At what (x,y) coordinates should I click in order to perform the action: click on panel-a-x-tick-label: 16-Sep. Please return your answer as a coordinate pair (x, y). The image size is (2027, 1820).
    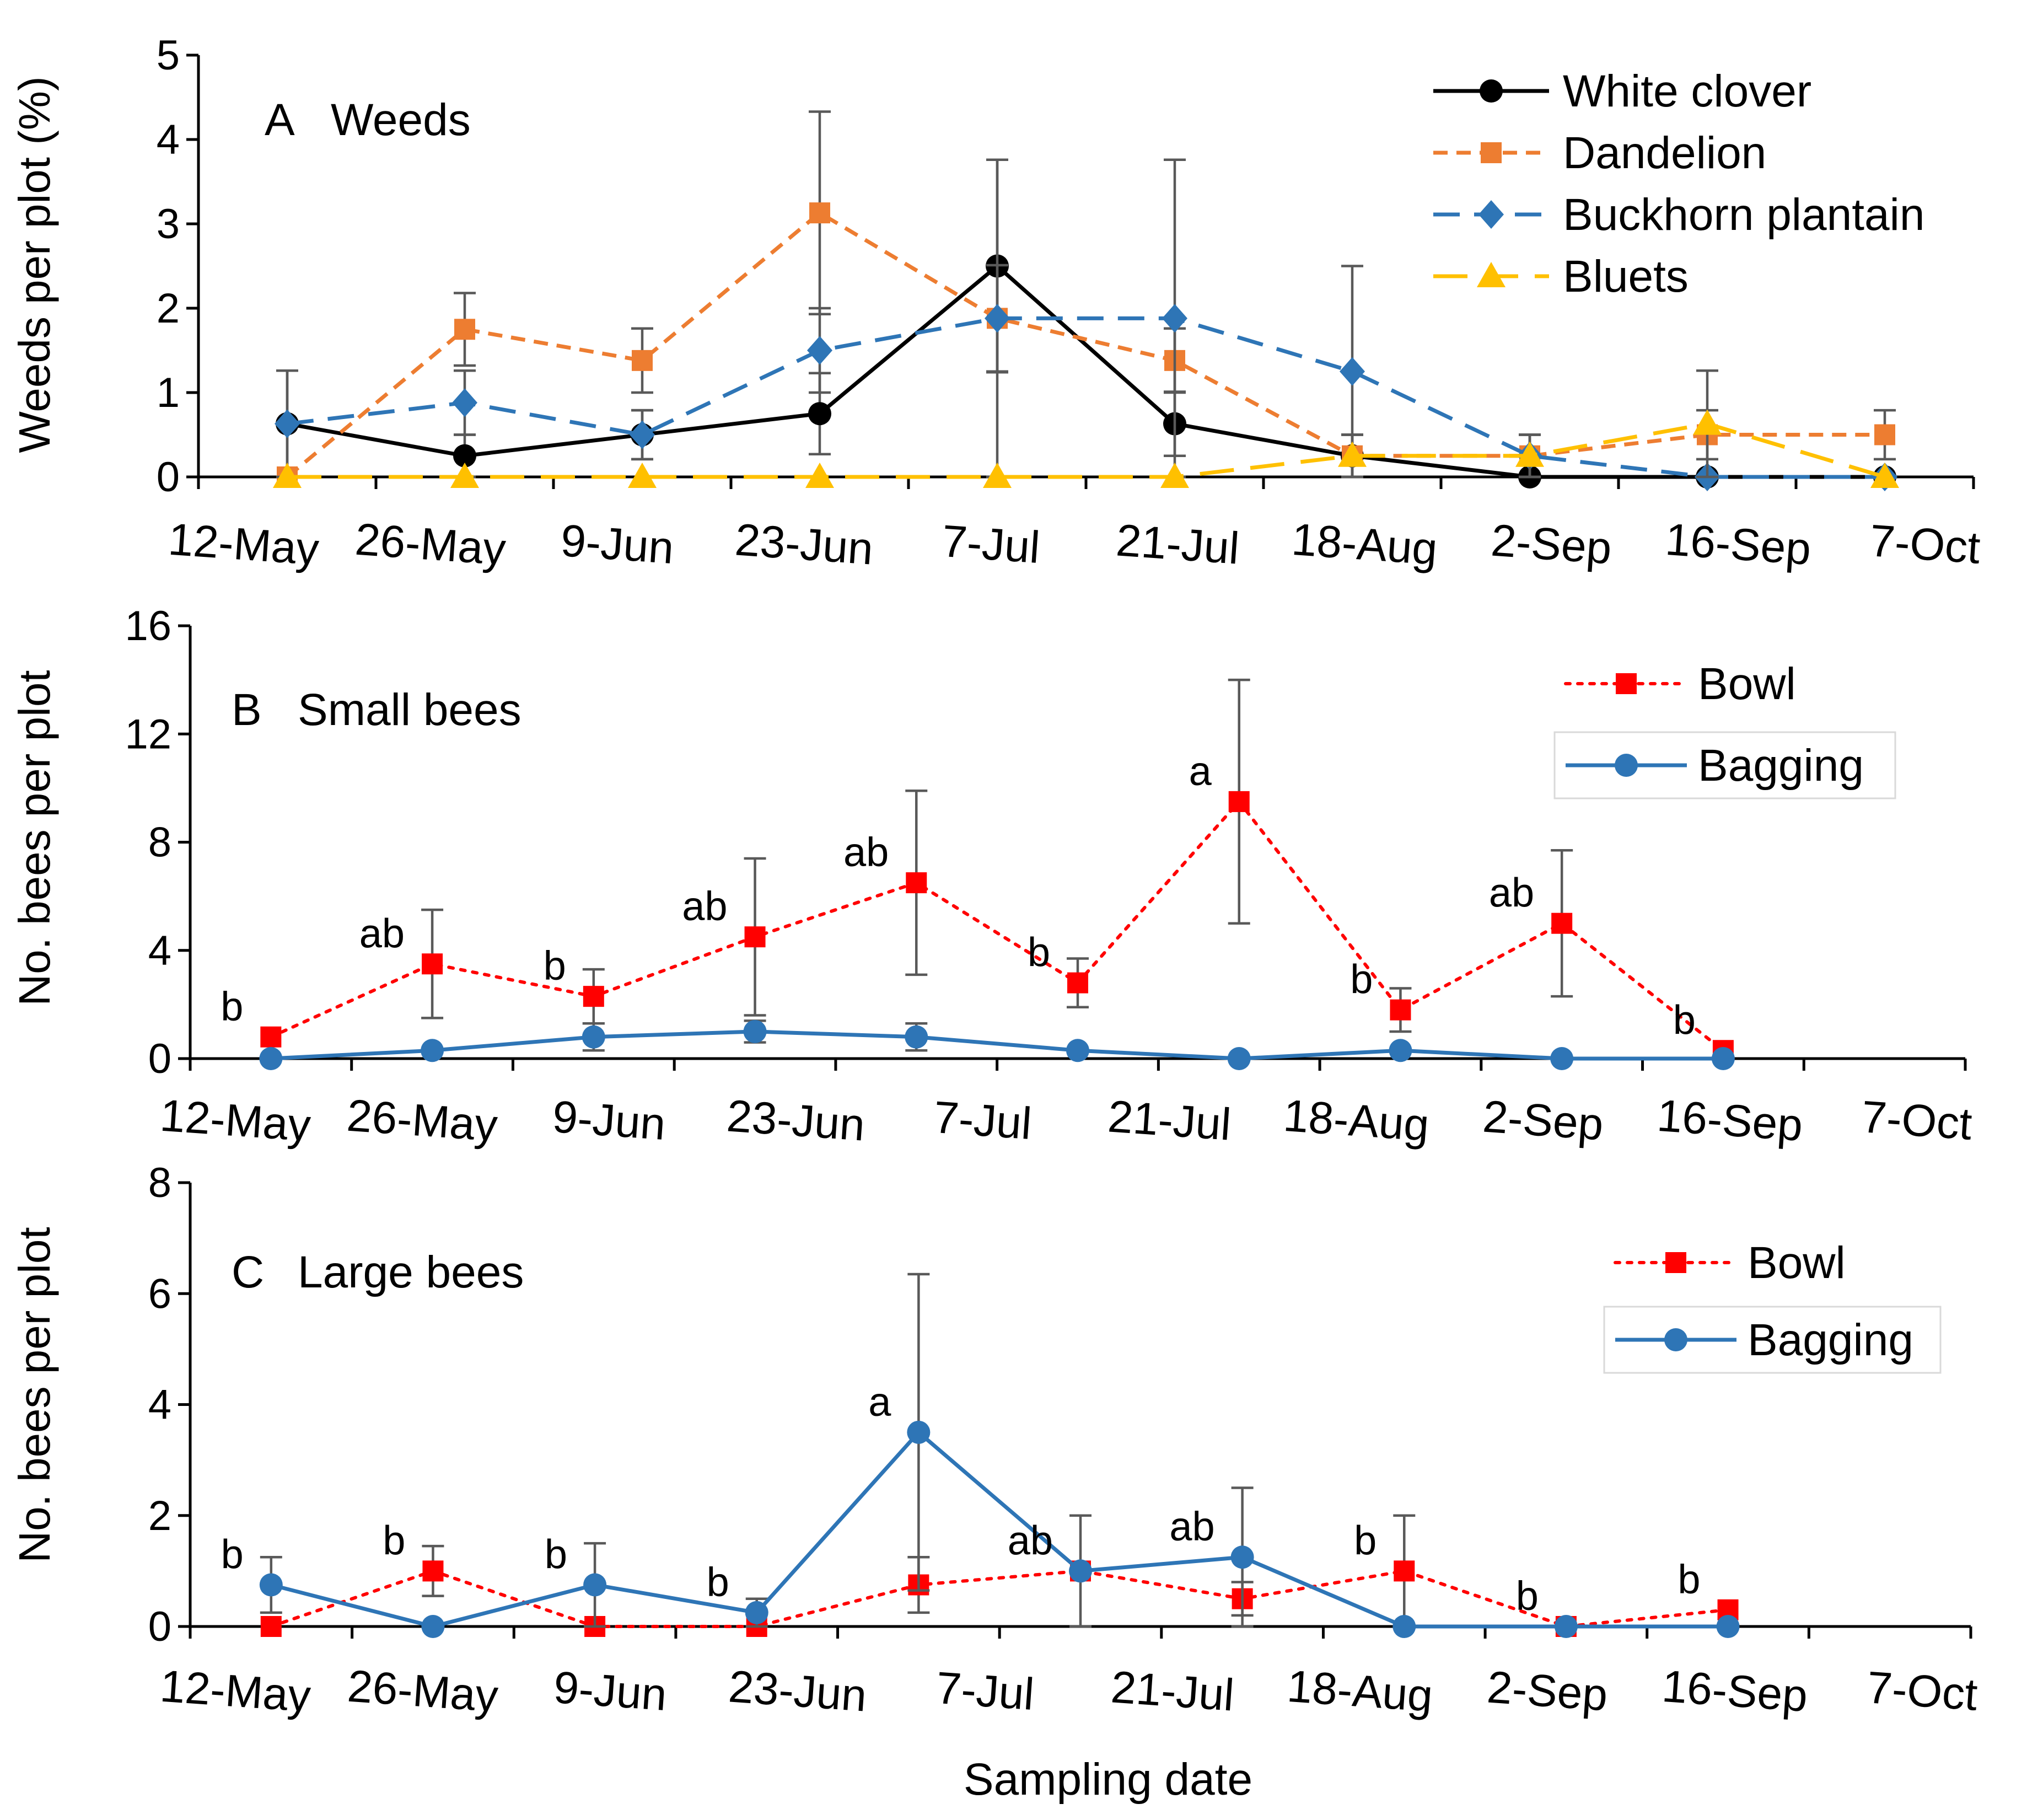
    Looking at the image, I should click on (1738, 544).